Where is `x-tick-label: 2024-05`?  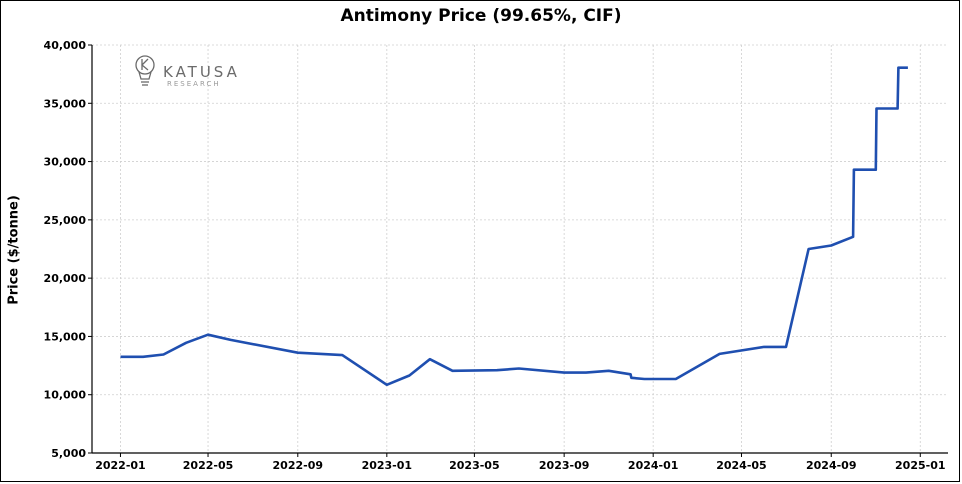 x-tick-label: 2024-05 is located at coordinates (741, 465).